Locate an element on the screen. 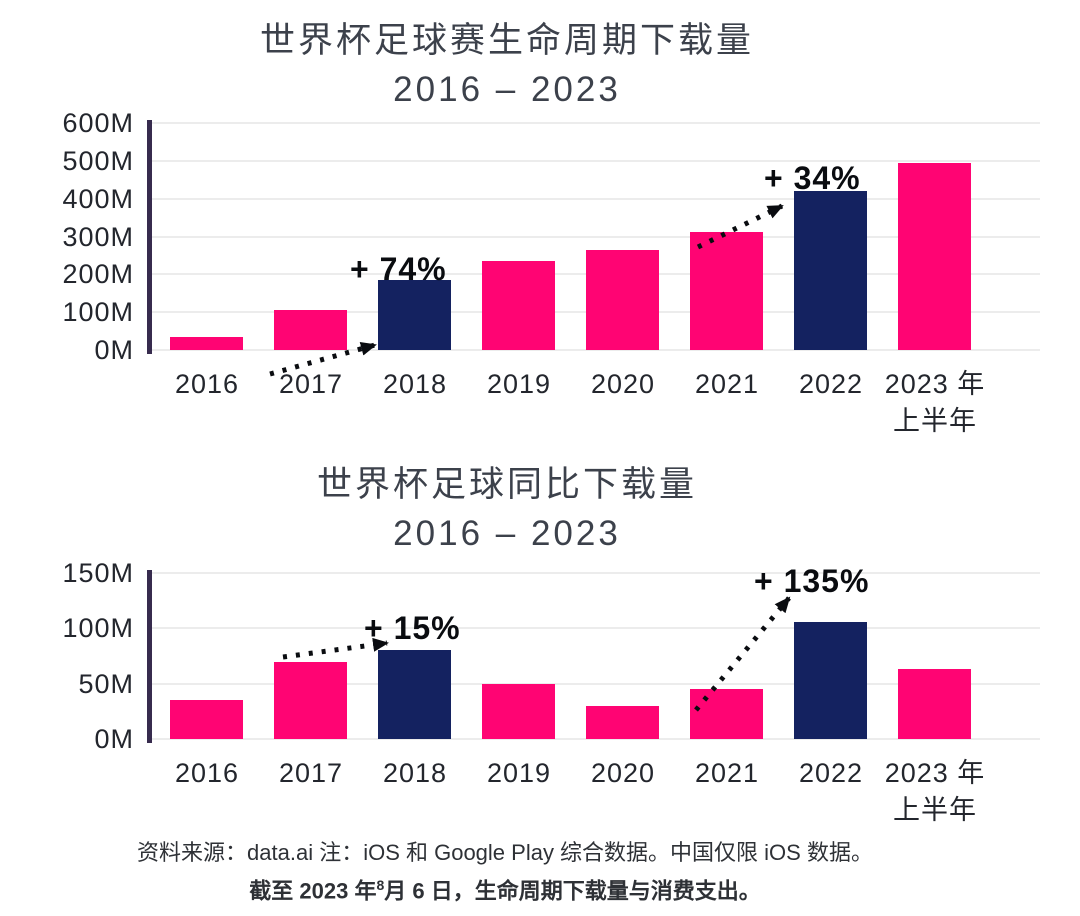 This screenshot has height=916, width=1080. bar-2017-70M is located at coordinates (310, 700).